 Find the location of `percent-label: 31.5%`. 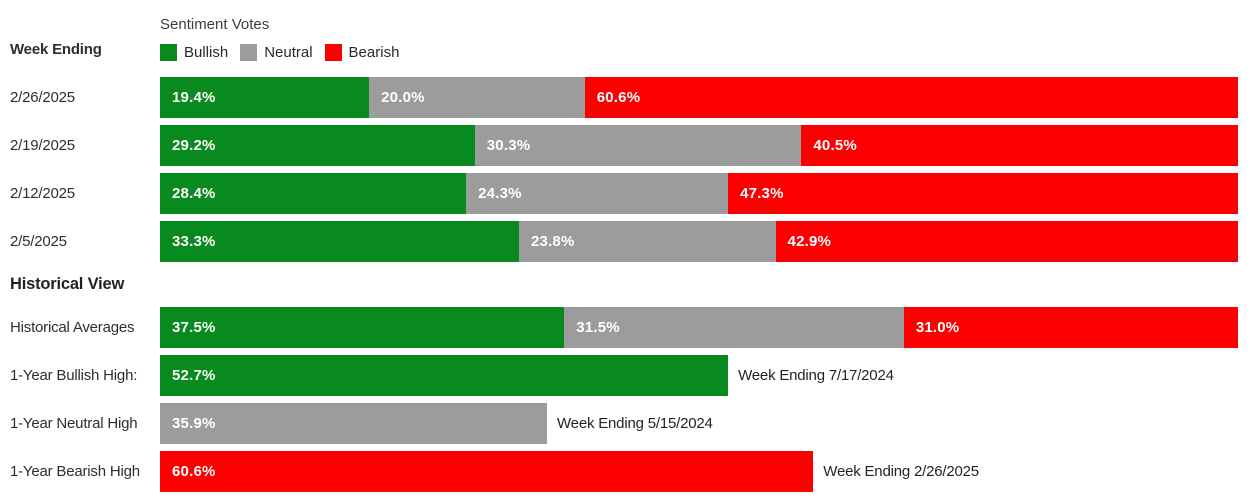

percent-label: 31.5% is located at coordinates (598, 327).